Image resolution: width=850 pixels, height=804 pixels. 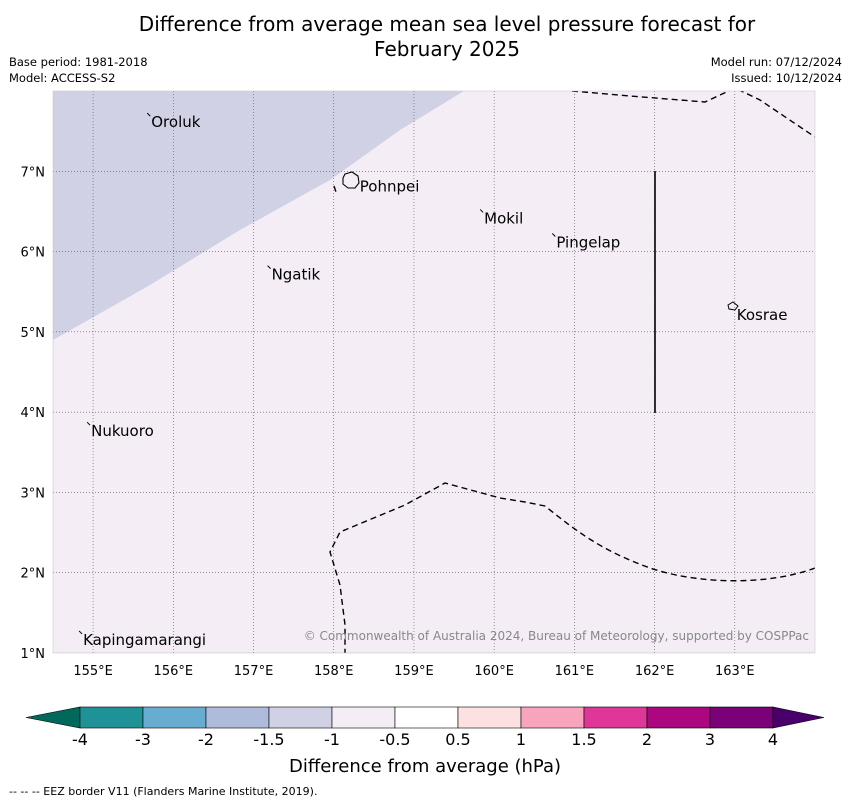 I want to click on colorbar-tick-label: 0.5, so click(x=457, y=739).